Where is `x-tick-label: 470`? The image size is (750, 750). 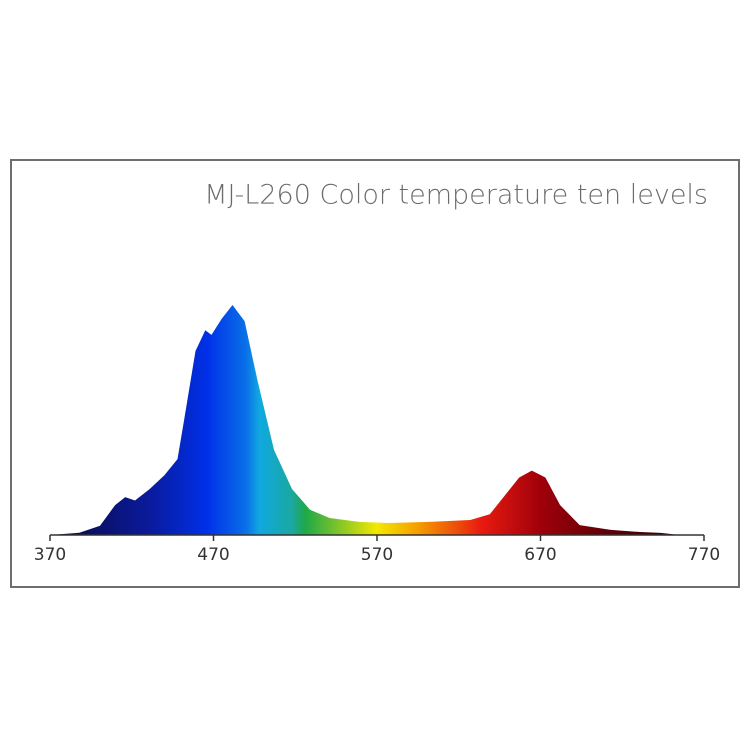 x-tick-label: 470 is located at coordinates (213, 555).